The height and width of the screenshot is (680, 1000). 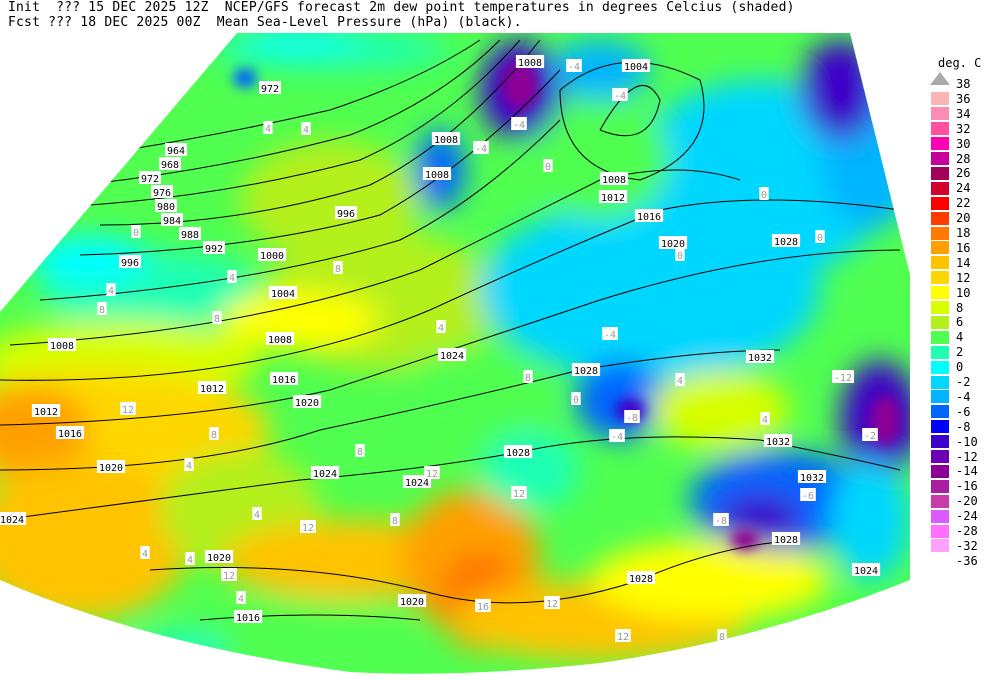 What do you see at coordinates (960, 63) in the screenshot?
I see `legend-unit: deg. C` at bounding box center [960, 63].